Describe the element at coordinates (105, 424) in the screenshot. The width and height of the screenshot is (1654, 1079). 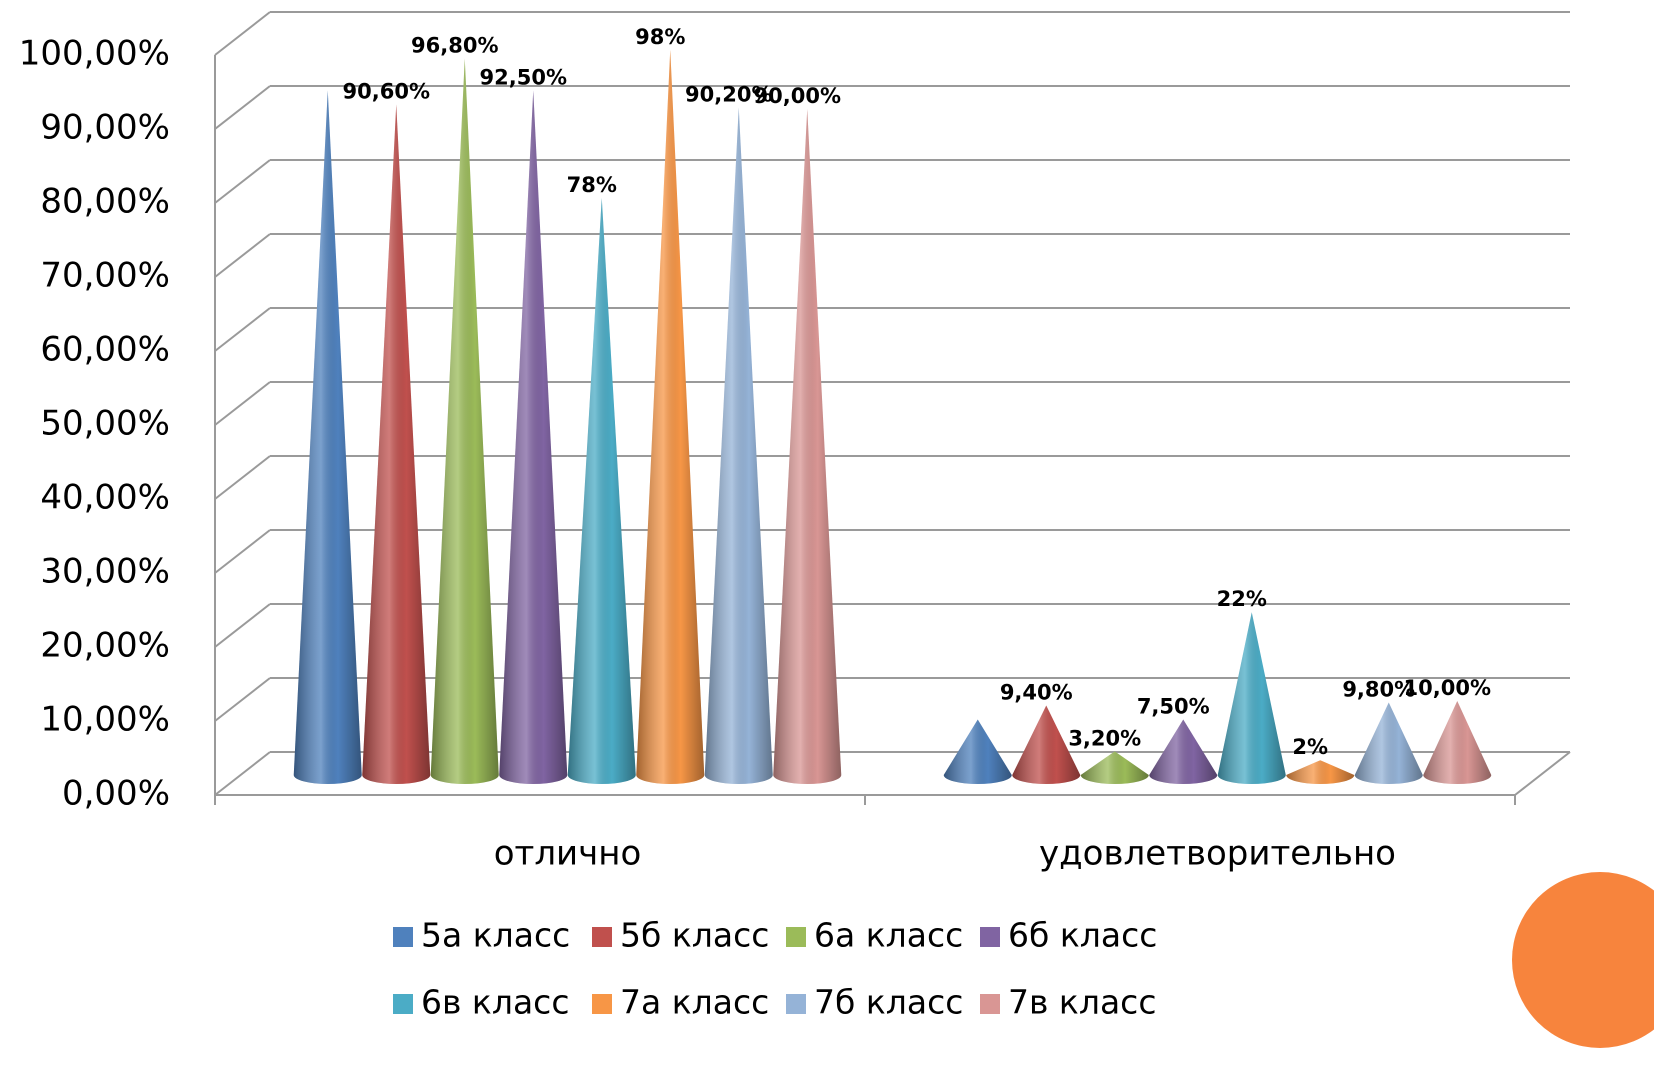
I see `y-tick-label: 50,00%` at that location.